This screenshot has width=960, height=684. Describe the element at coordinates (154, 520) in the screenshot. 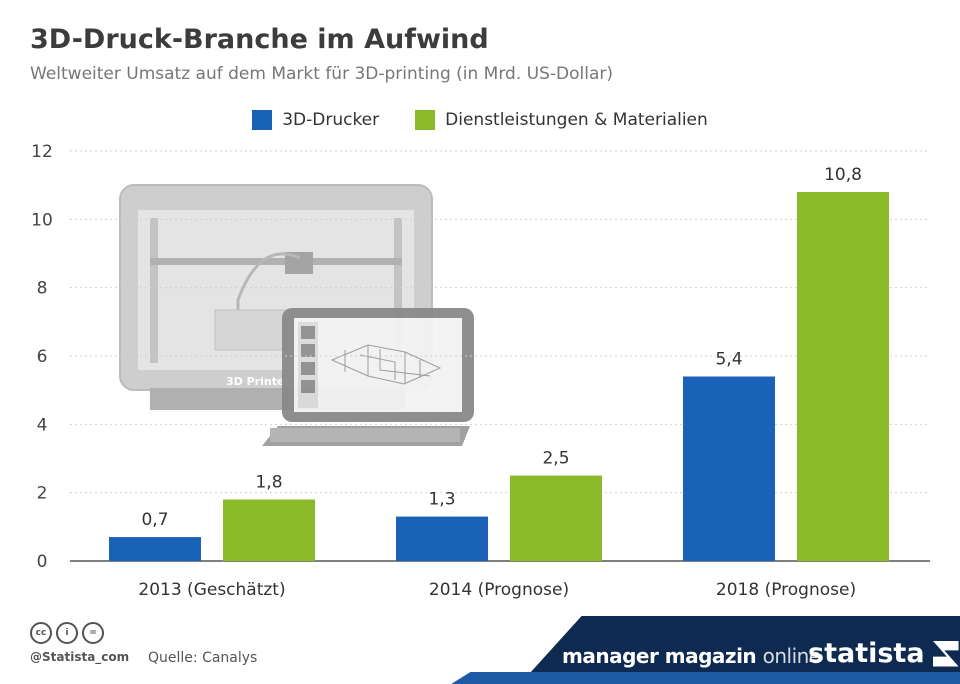

I see `bar-value-label: 0,7` at that location.